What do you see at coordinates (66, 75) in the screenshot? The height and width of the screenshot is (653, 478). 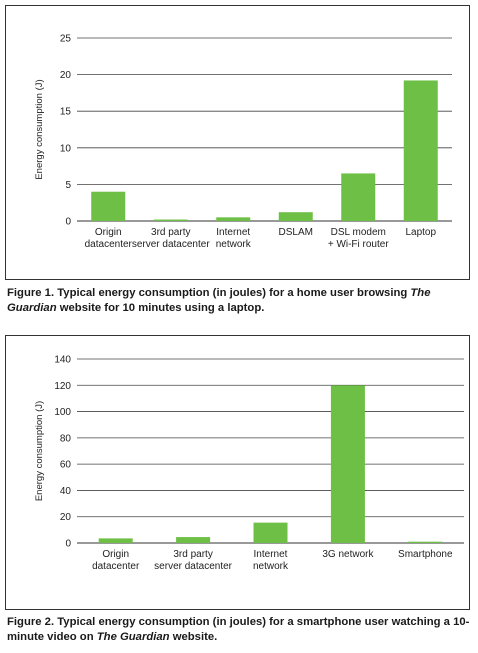 I see `chart-1-y-tick-label: 20` at bounding box center [66, 75].